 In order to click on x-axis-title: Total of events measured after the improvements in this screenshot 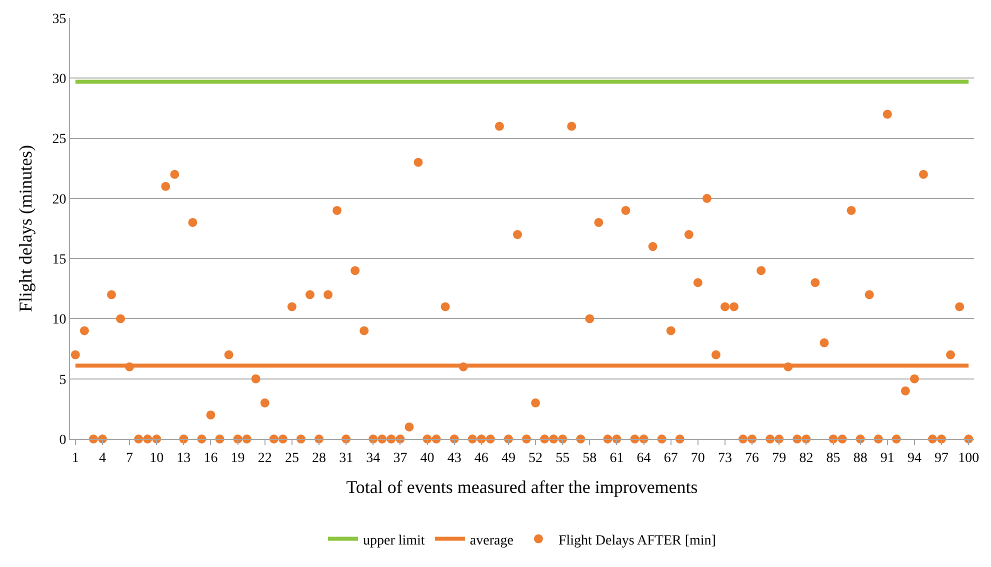, I will do `click(522, 486)`.